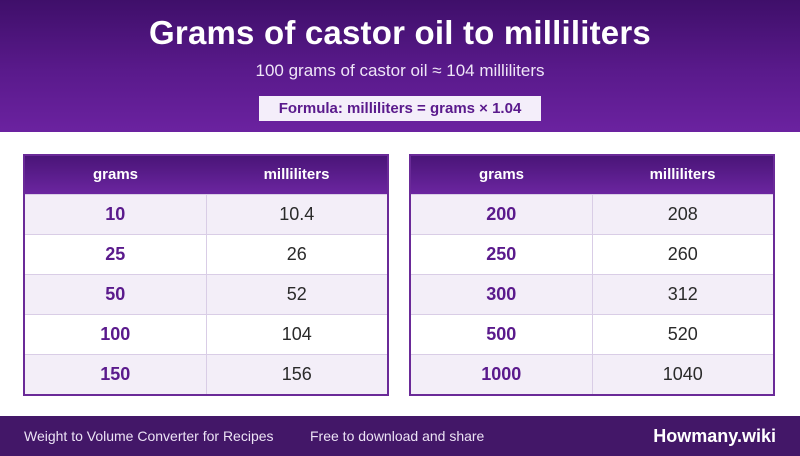 The height and width of the screenshot is (456, 800). What do you see at coordinates (400, 32) in the screenshot?
I see `page-title: Grams of castor oil to milliliters` at bounding box center [400, 32].